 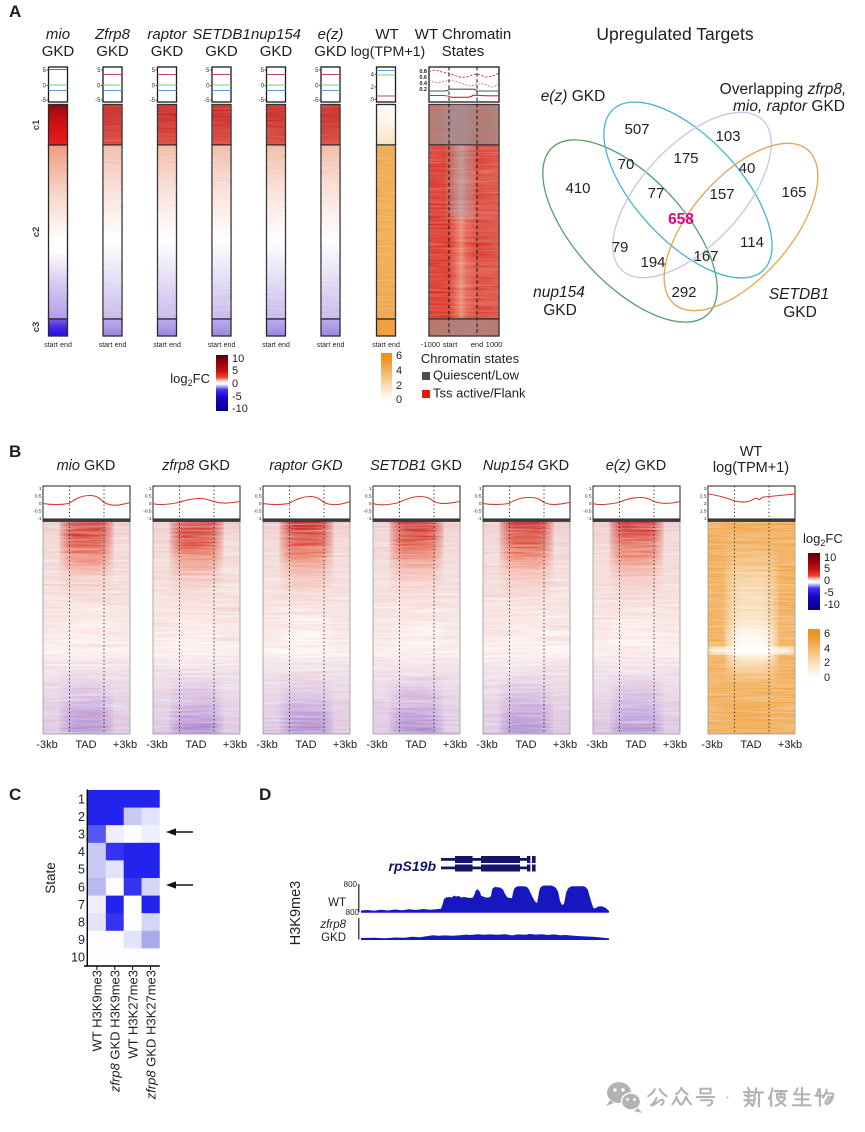 I want to click on svg-text: 0.6, so click(x=423, y=78).